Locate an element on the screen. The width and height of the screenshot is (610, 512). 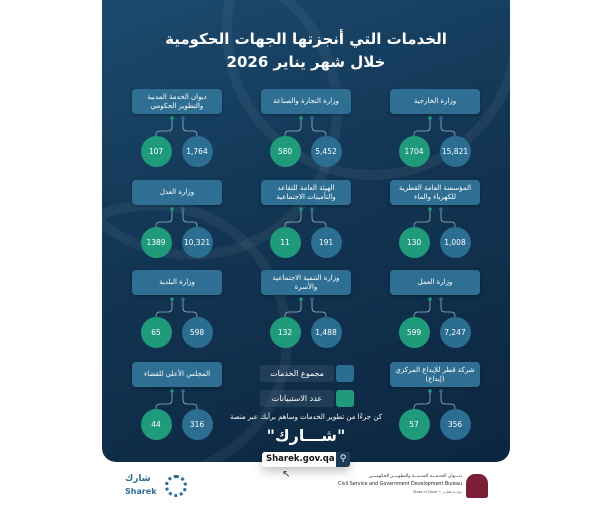
entity-label: وزارة العدل is located at coordinates (177, 192).